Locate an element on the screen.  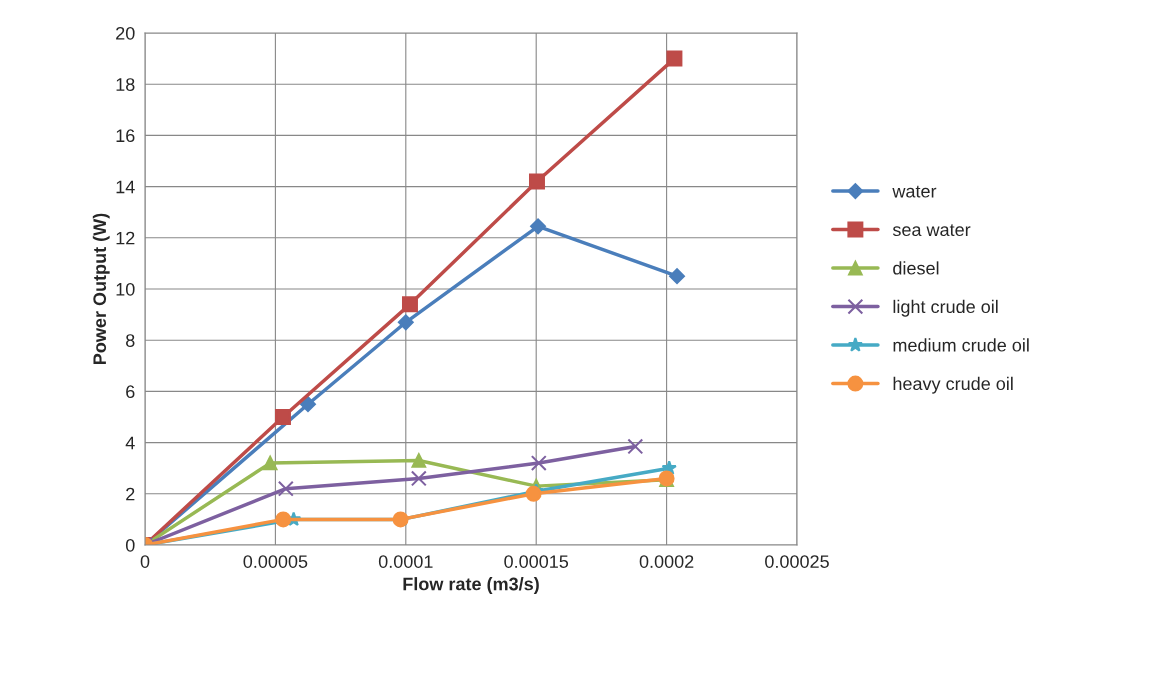
x-tick-label: 0.0002 is located at coordinates (666, 561).